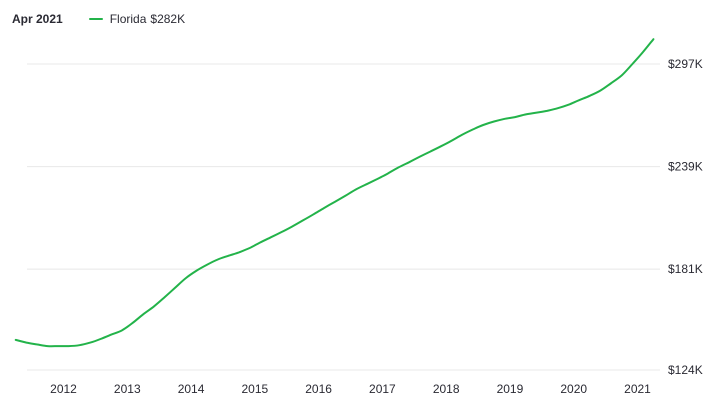  Describe the element at coordinates (637, 389) in the screenshot. I see `x-tick-label: 2021` at that location.